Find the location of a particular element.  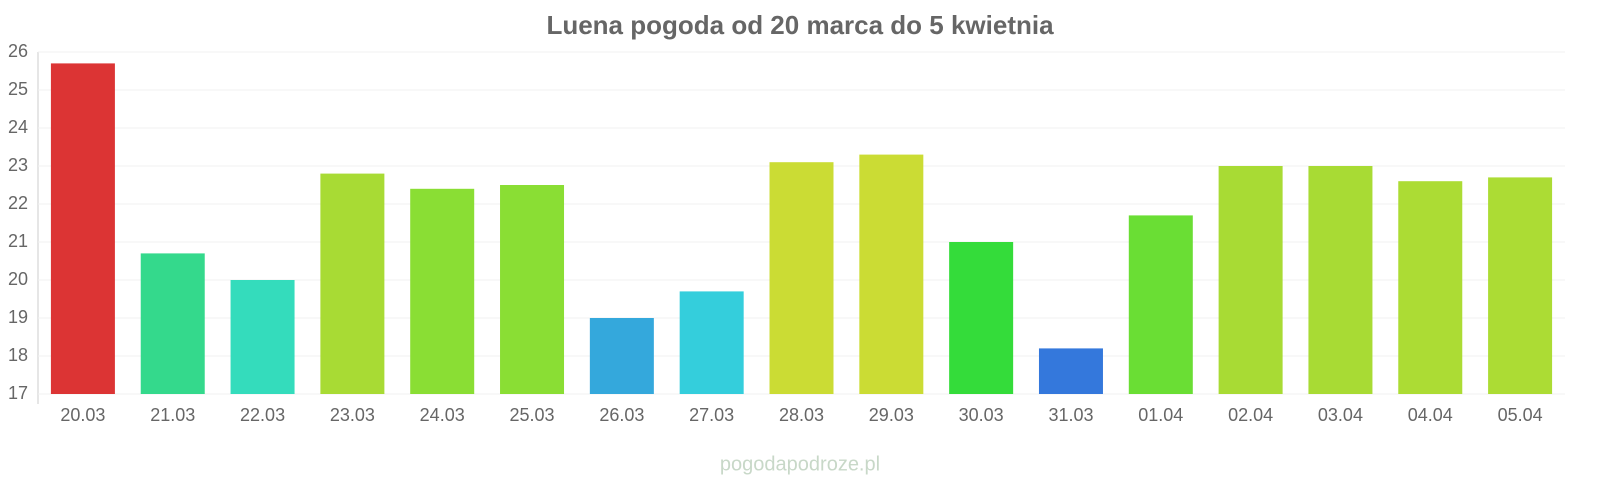

x-tick-label: 21.03 is located at coordinates (172, 415).